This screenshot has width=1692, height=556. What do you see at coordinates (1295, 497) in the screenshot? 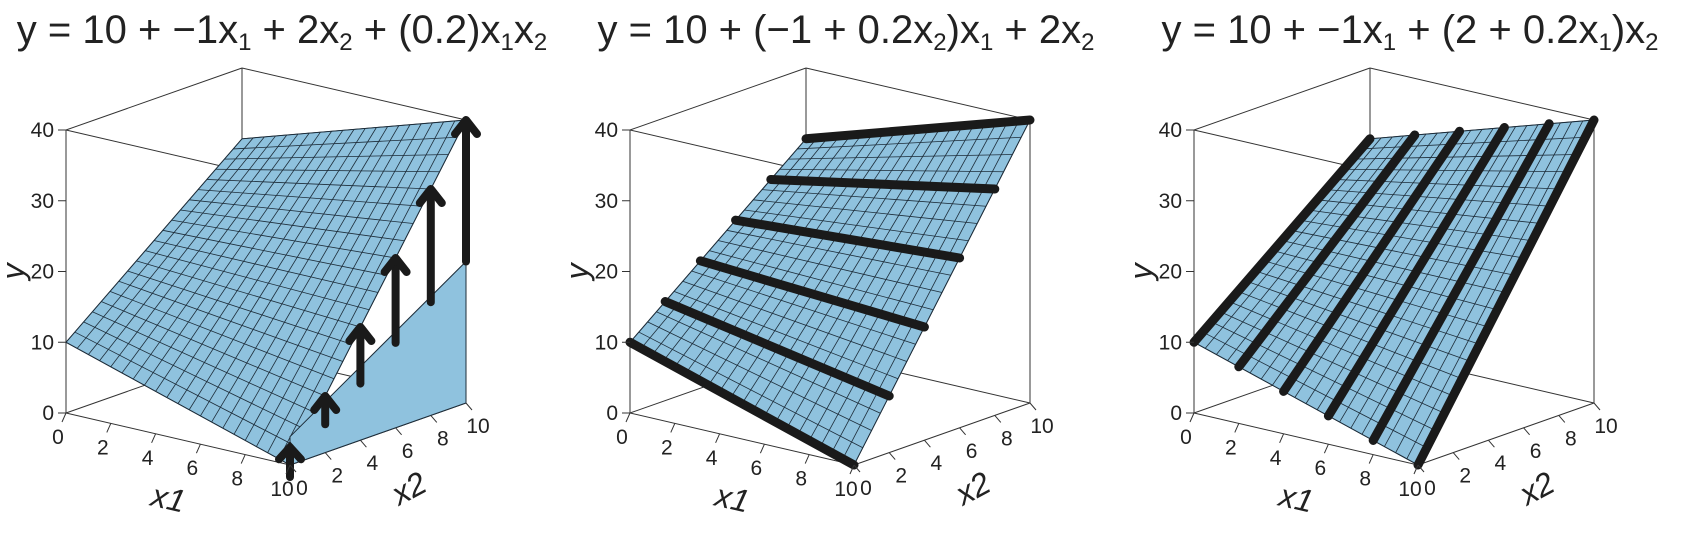
I see `x1-axis-label: x1` at bounding box center [1295, 497].